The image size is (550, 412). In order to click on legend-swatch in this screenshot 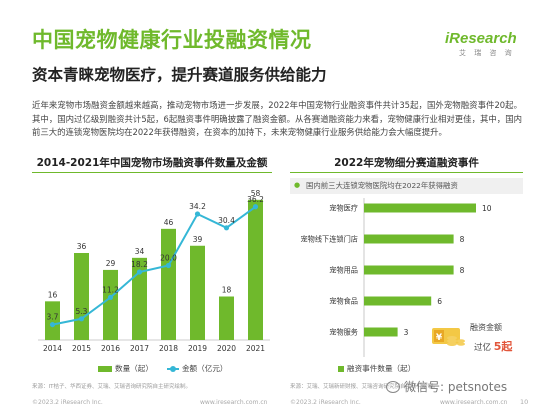, I will do `click(341, 368)`.